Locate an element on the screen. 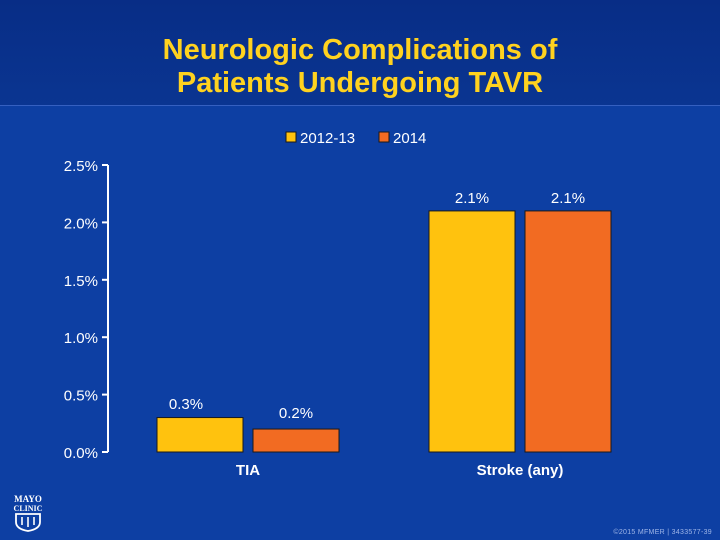 Image resolution: width=720 pixels, height=540 pixels. category-label: Stroke (any) is located at coordinates (520, 470).